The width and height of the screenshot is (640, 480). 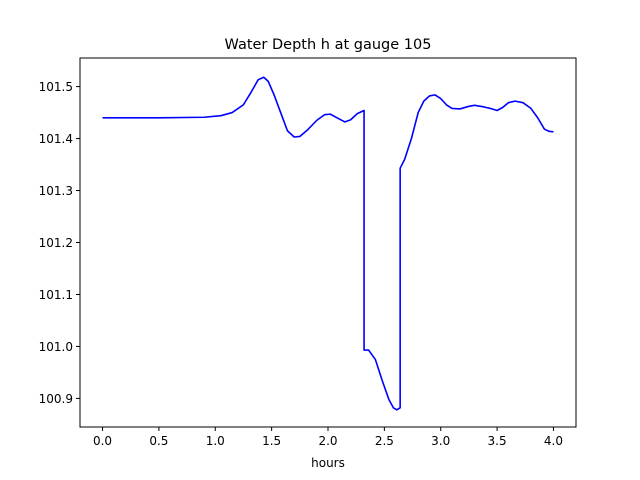 What do you see at coordinates (56, 87) in the screenshot?
I see `y-tick-label: 101.5` at bounding box center [56, 87].